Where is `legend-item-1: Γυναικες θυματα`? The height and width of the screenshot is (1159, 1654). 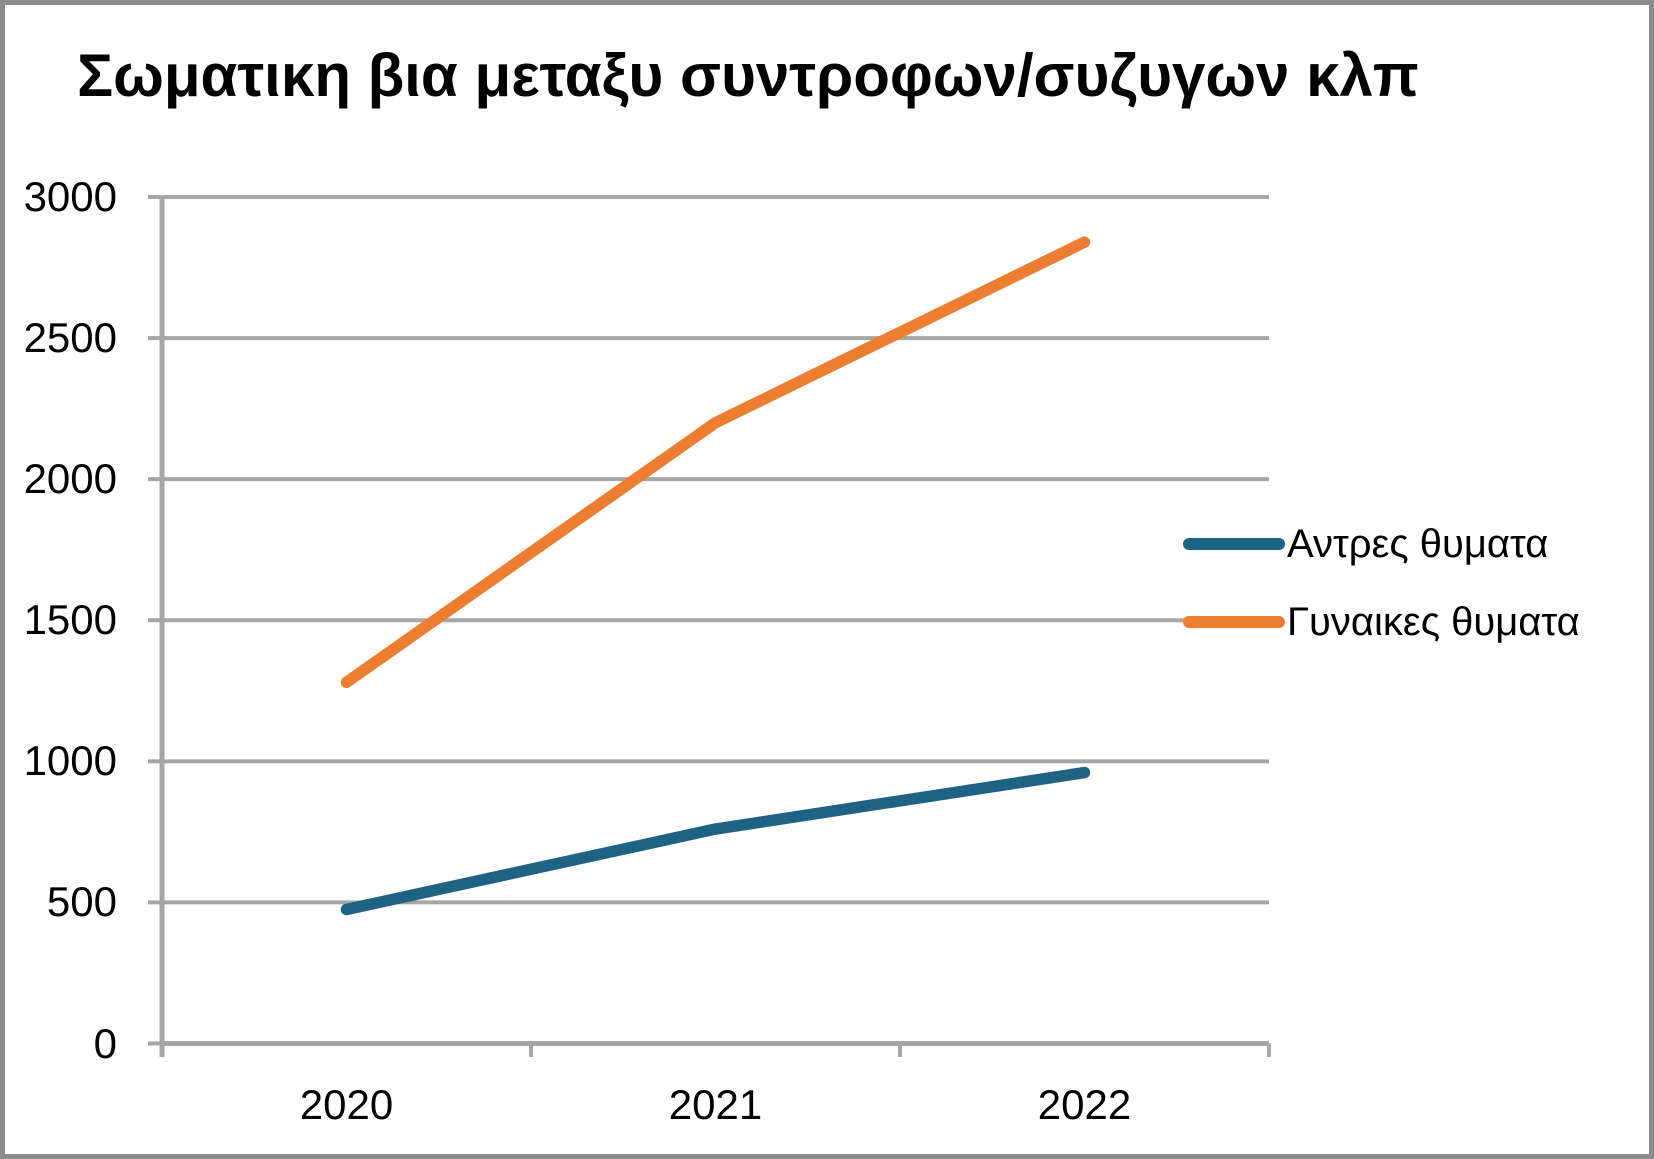 legend-item-1: Γυναικες θυματα is located at coordinates (1381, 622).